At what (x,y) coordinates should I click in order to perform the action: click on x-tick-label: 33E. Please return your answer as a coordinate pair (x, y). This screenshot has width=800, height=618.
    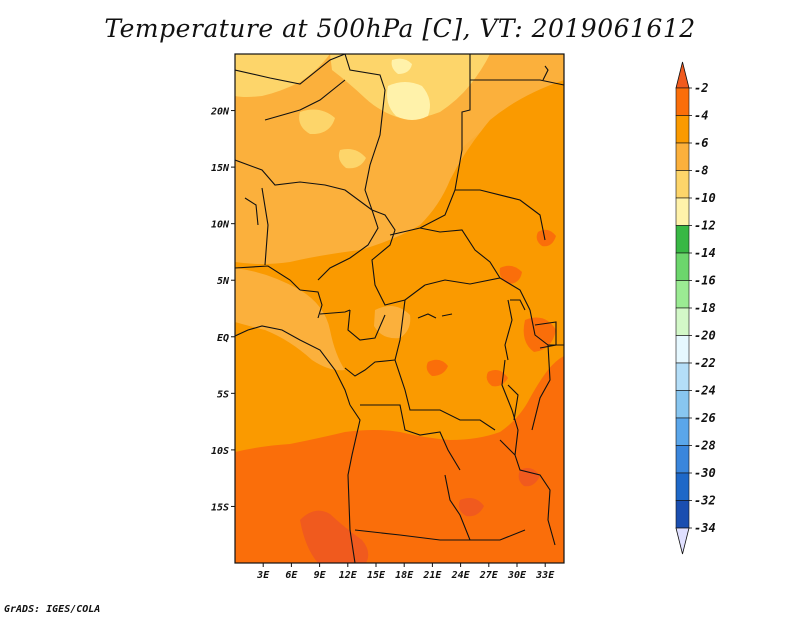
    Looking at the image, I should click on (545, 575).